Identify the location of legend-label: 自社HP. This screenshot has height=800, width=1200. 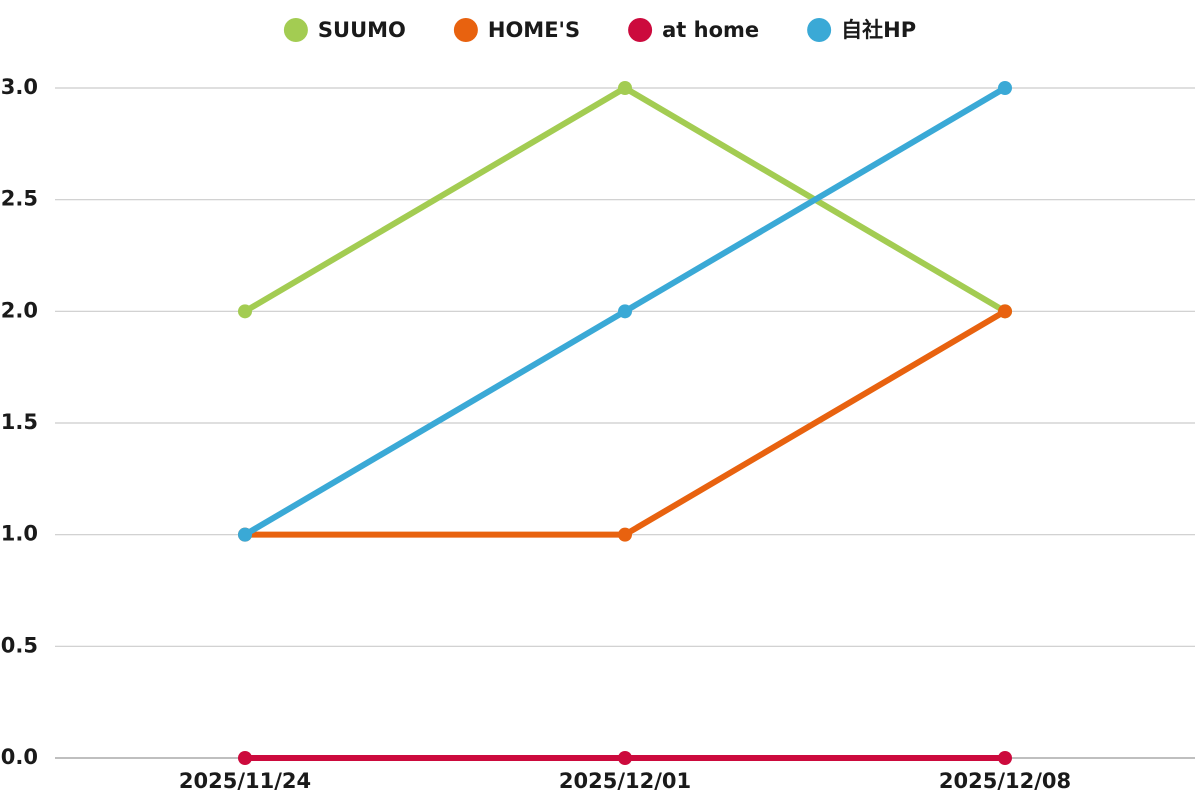
(878, 30).